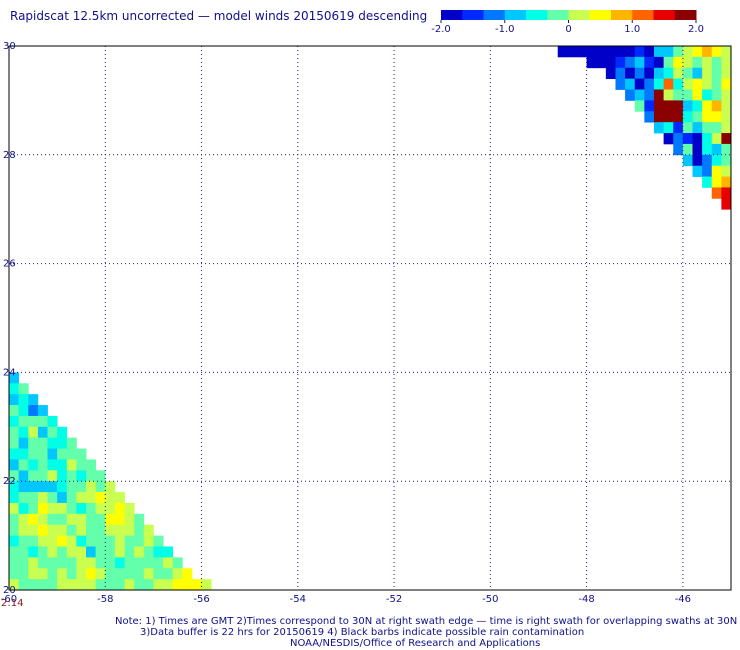 This screenshot has height=650, width=740. I want to click on x-tick-label: -54, so click(298, 599).